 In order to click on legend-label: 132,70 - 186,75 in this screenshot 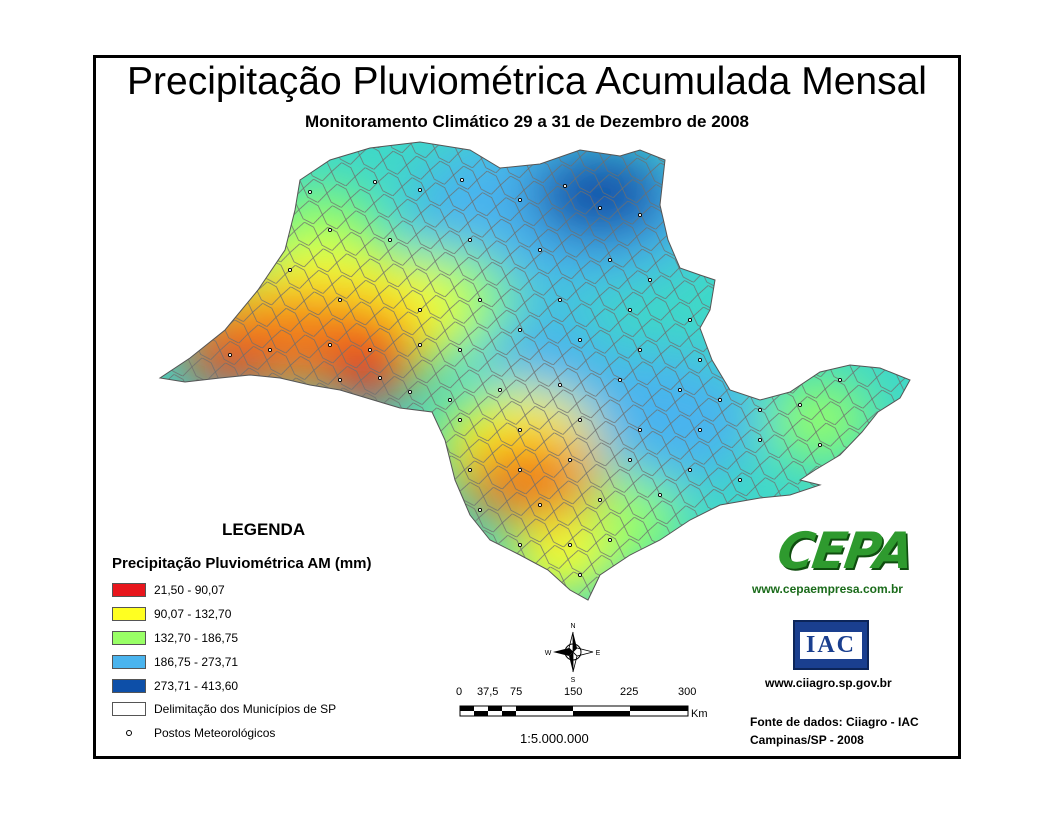, I will do `click(196, 638)`.